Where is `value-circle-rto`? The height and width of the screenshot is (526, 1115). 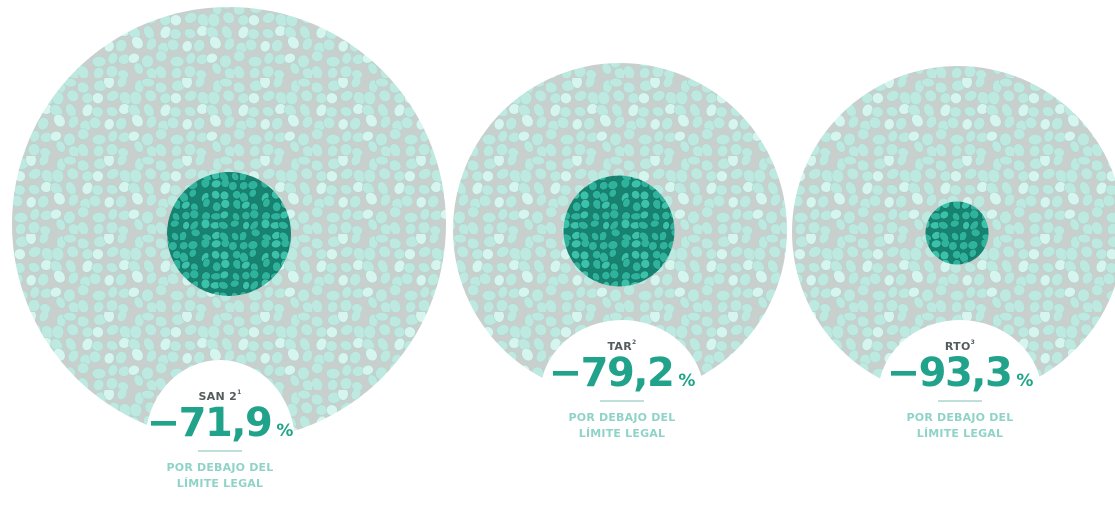 value-circle-rto is located at coordinates (957, 233).